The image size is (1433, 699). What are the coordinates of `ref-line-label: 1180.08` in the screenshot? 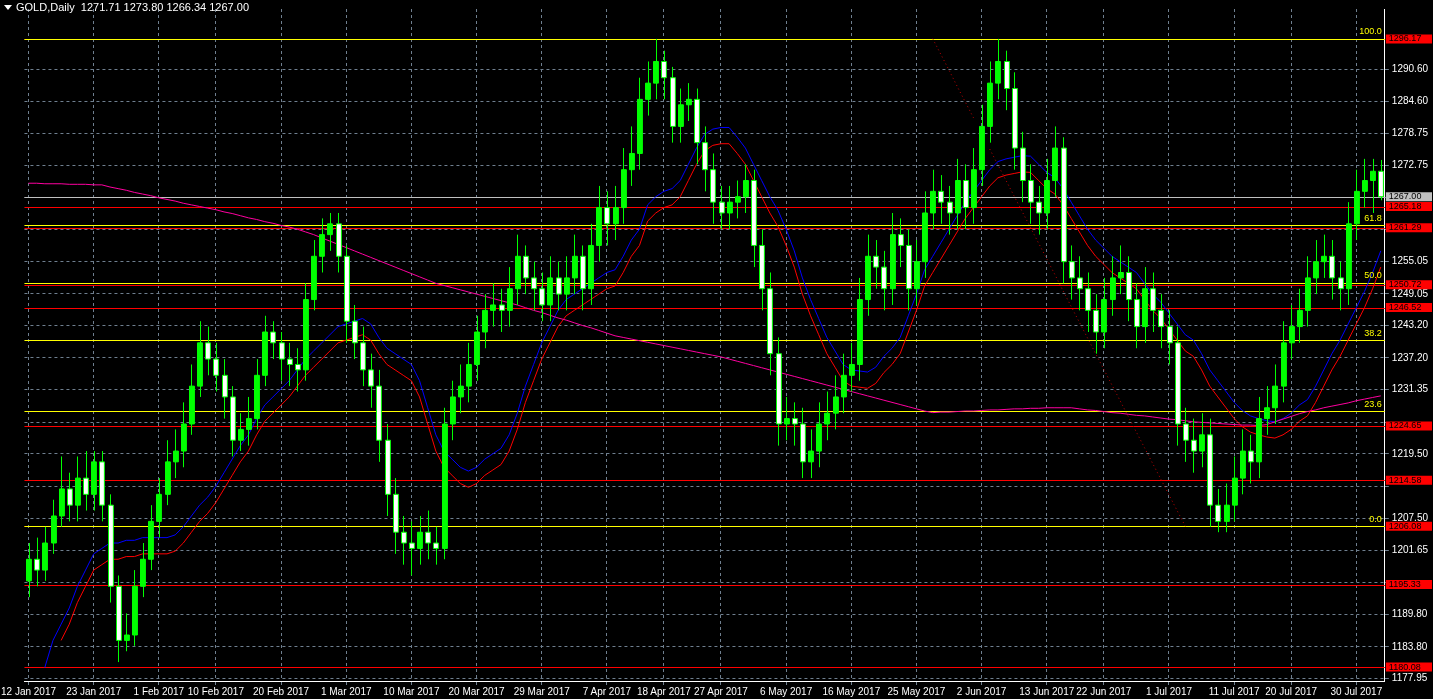 It's located at (1404, 666).